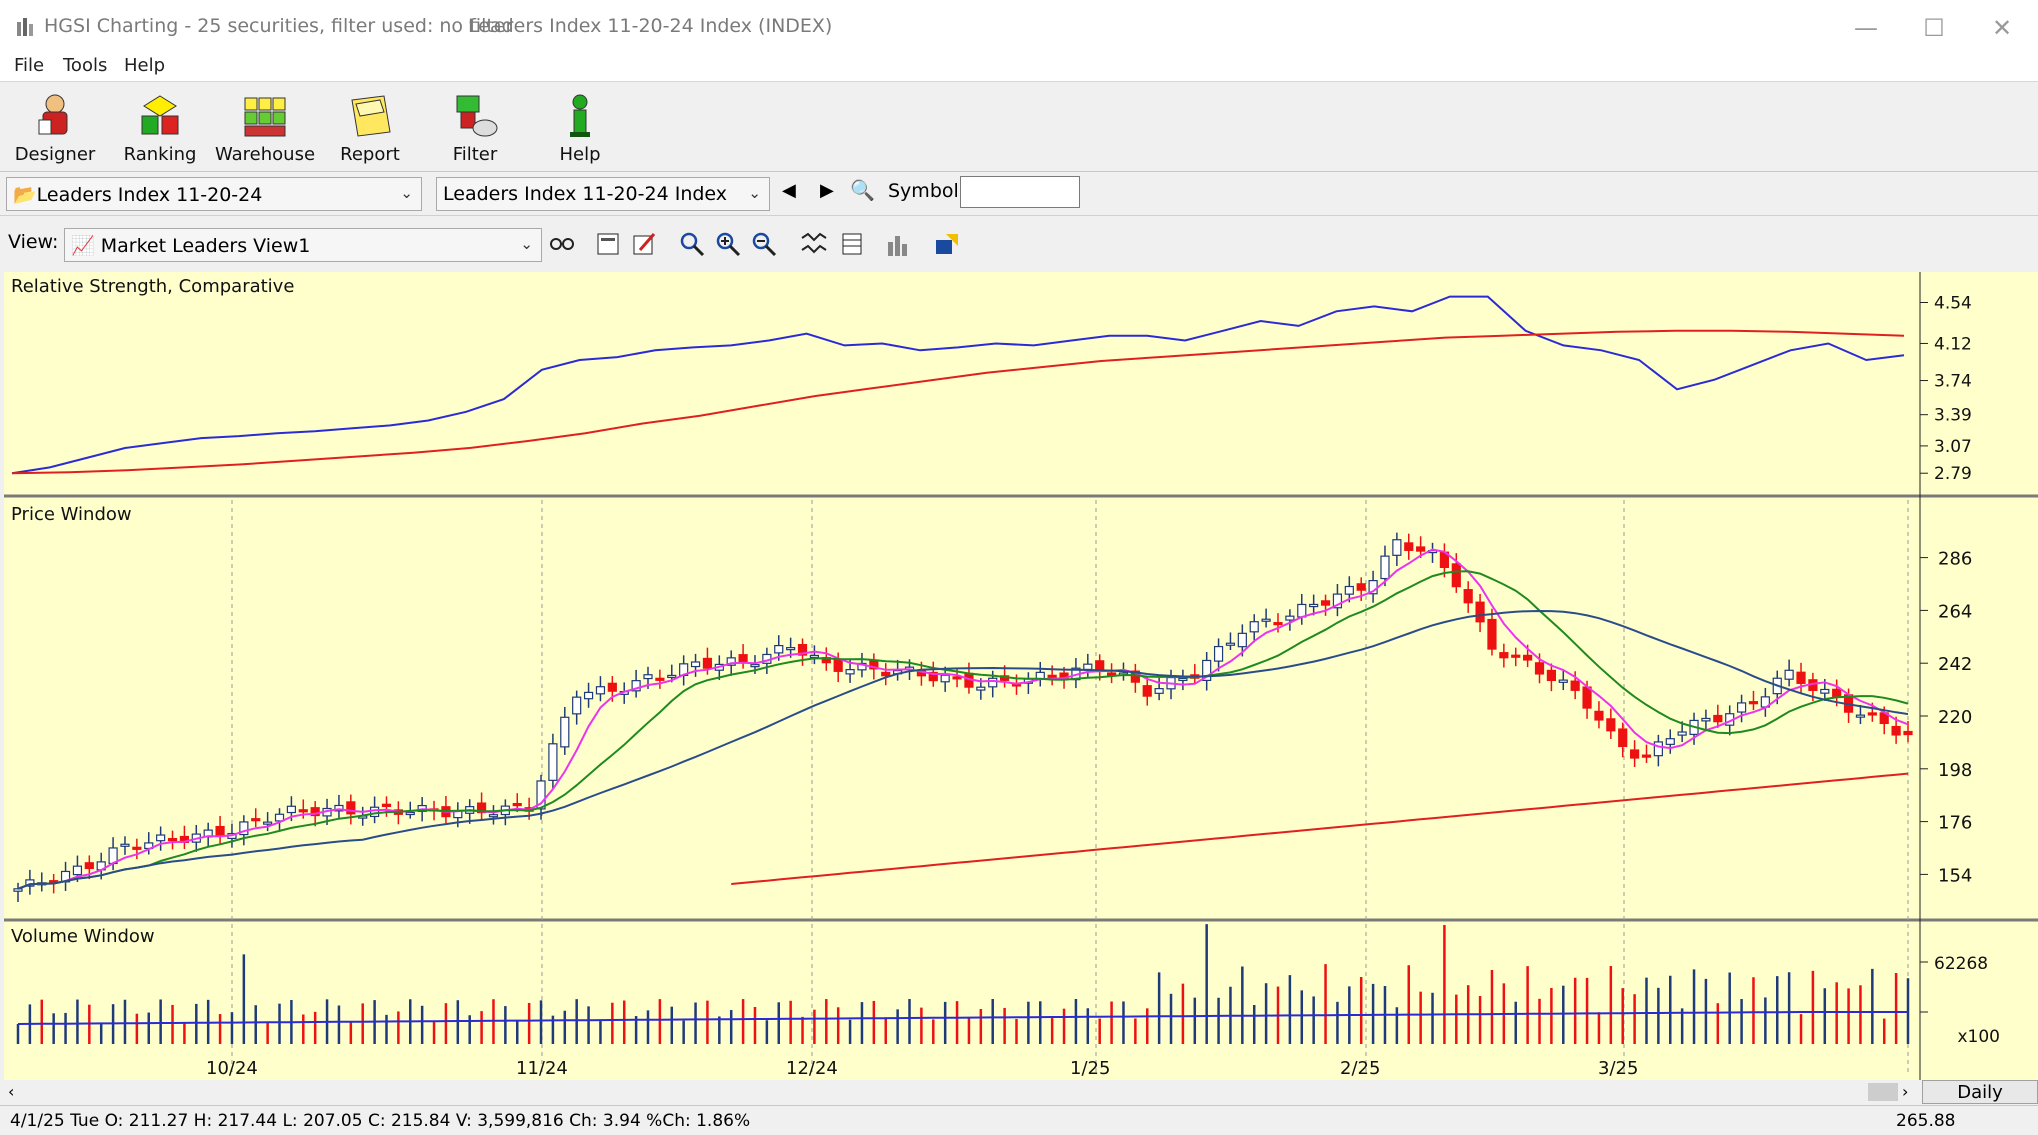 This screenshot has height=1135, width=2038. I want to click on export-icon, so click(946, 244).